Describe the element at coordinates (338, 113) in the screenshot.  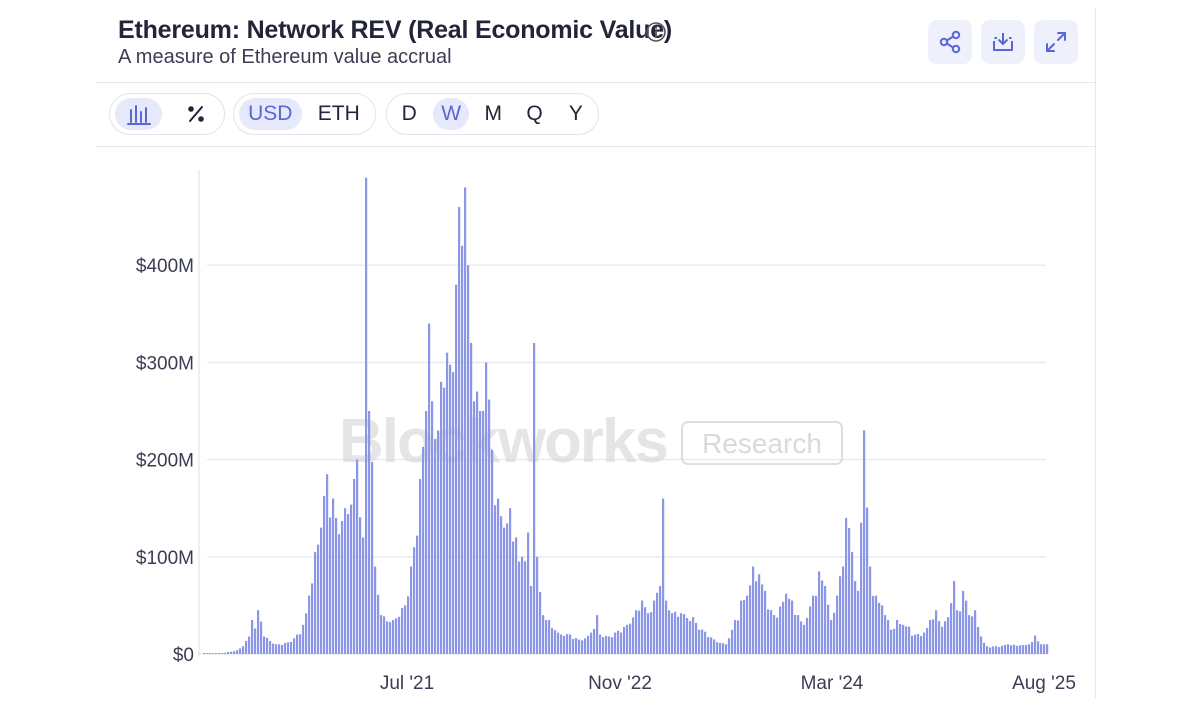
I see `currency-eth: ETH` at that location.